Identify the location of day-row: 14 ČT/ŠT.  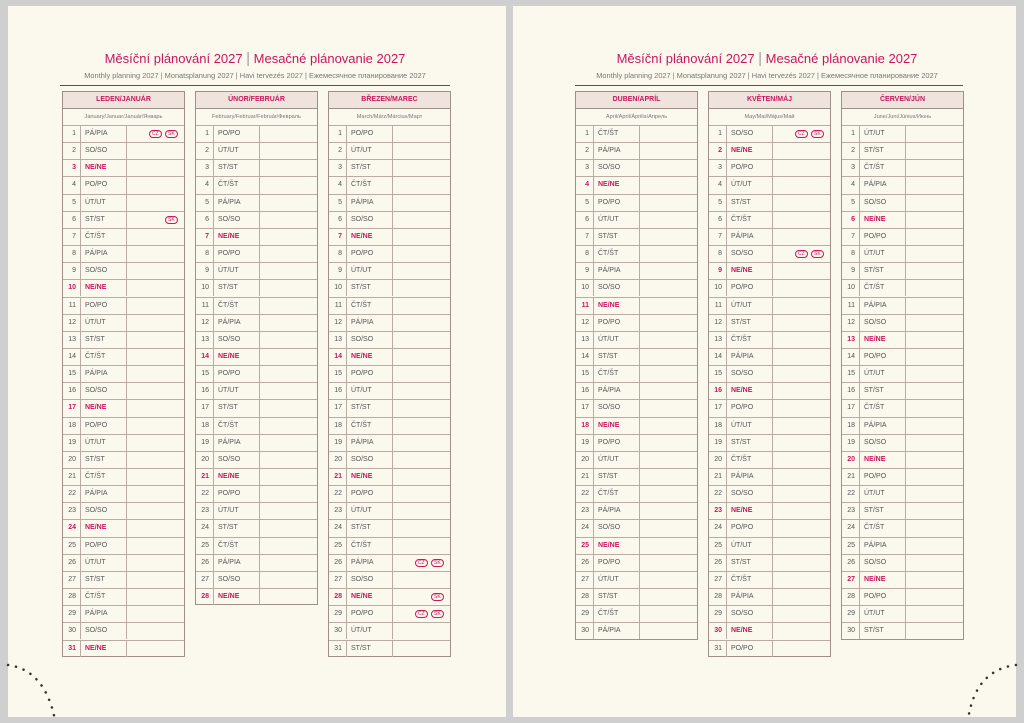
(123, 356).